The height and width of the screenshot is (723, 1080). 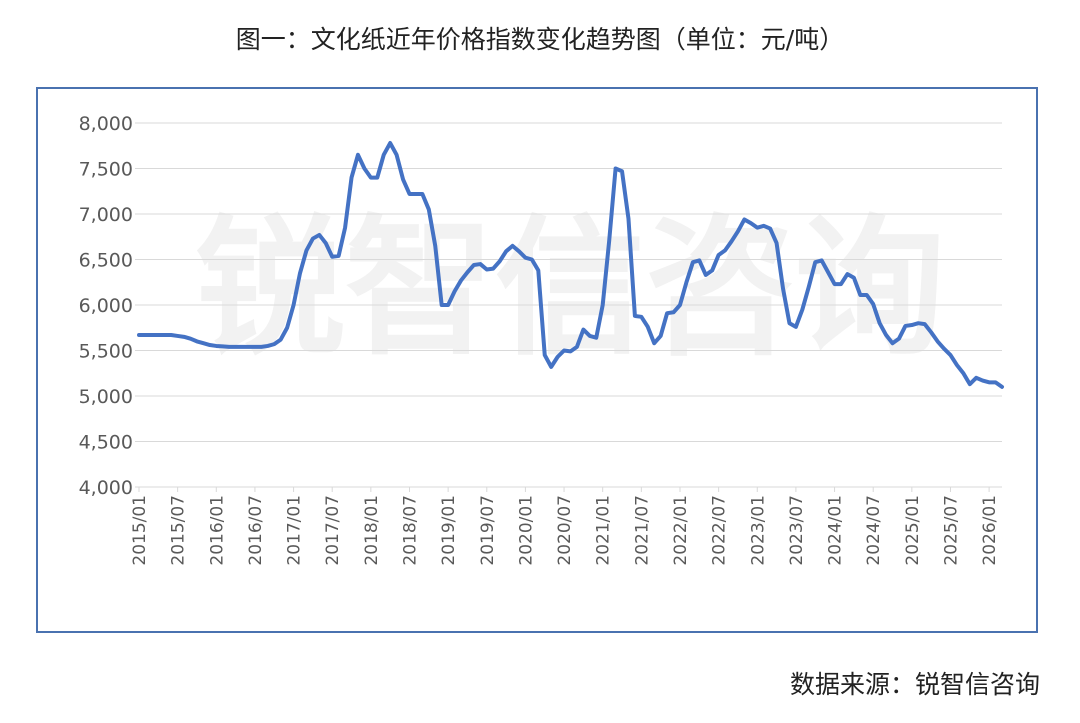 I want to click on y-tick-label: 4,500, so click(x=106, y=443).